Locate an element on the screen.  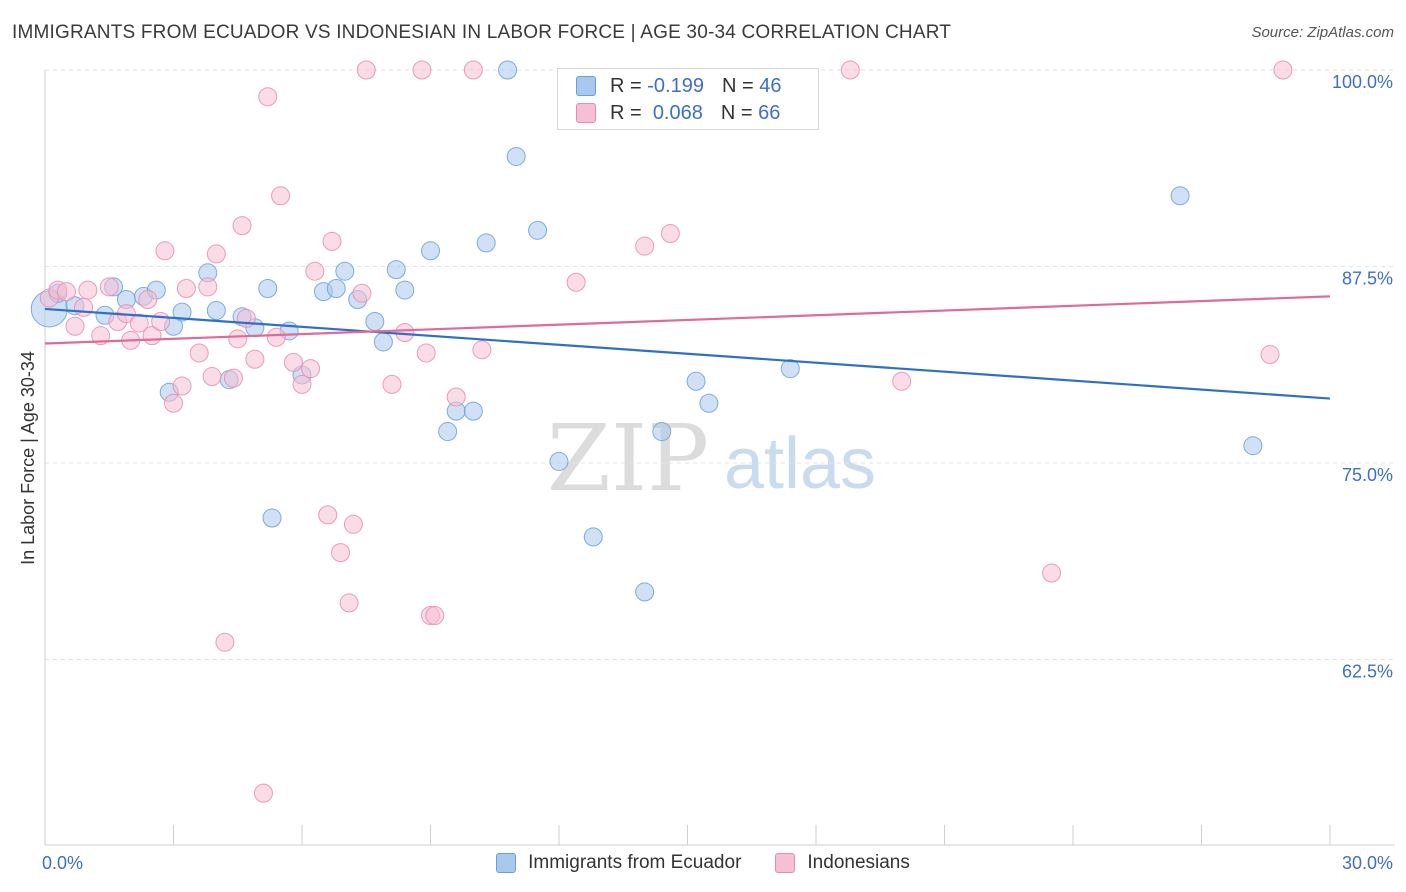
y-tick-label: 75.0% is located at coordinates (1367, 475).